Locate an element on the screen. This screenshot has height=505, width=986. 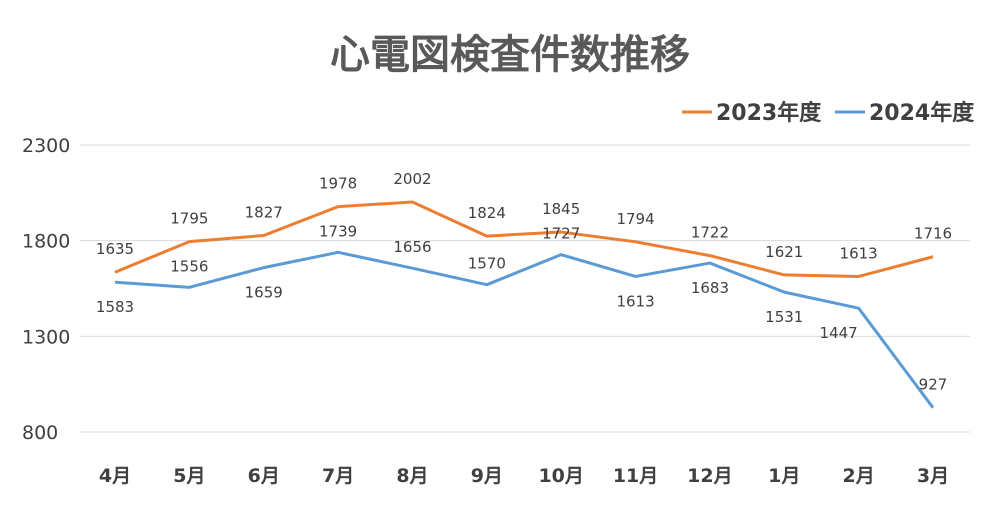
data-label-2024: 1583 is located at coordinates (115, 307).